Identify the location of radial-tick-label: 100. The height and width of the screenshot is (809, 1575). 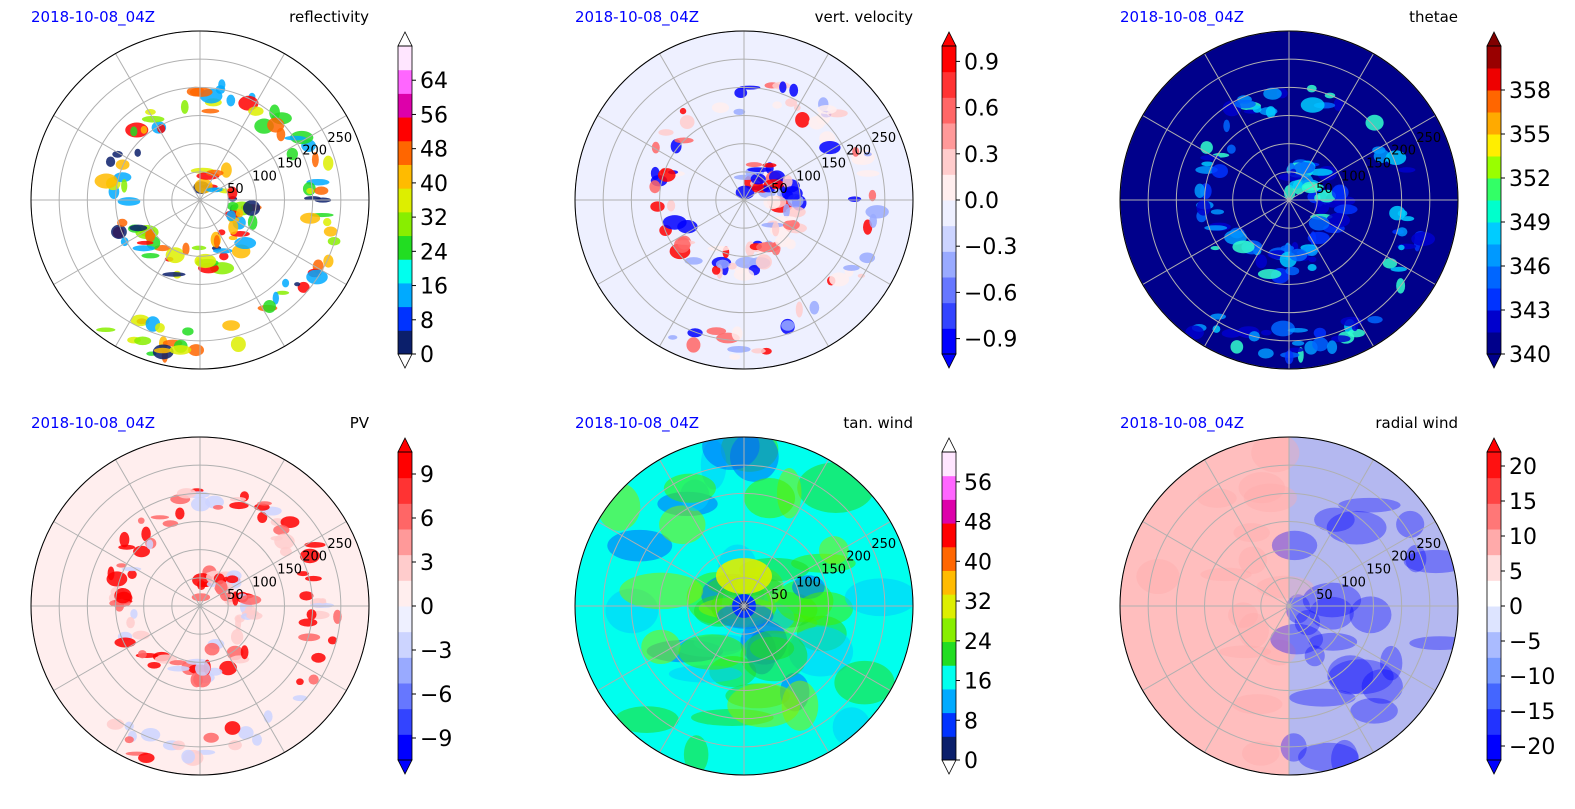
(1353, 582).